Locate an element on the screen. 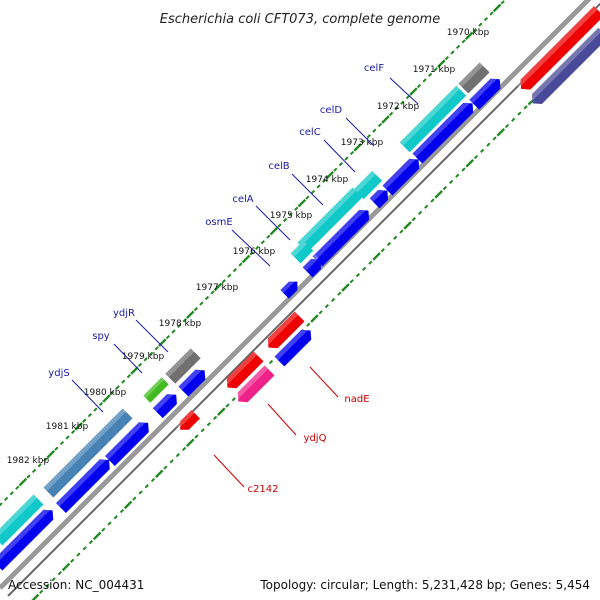 This screenshot has height=600, width=600. red-cds-right-highlight is located at coordinates (557, 47).